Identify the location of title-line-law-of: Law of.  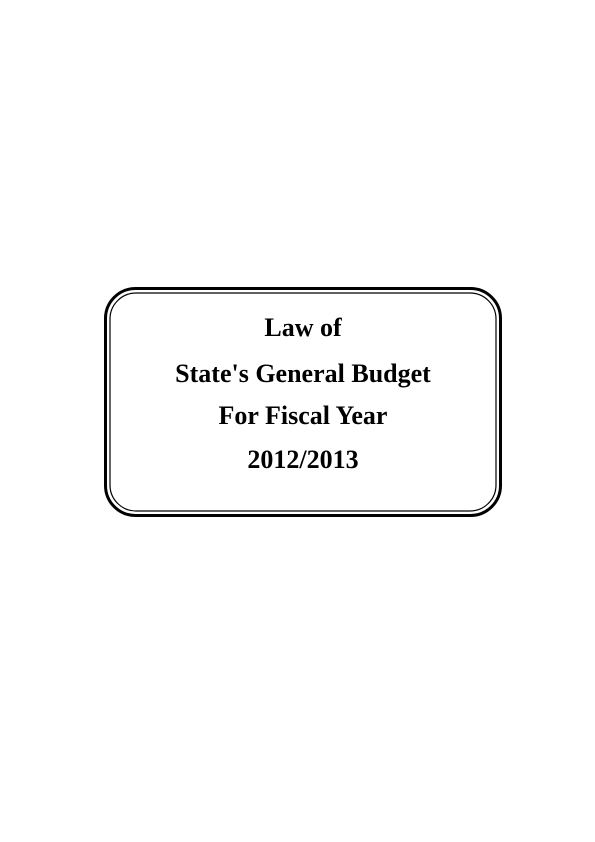
(303, 327).